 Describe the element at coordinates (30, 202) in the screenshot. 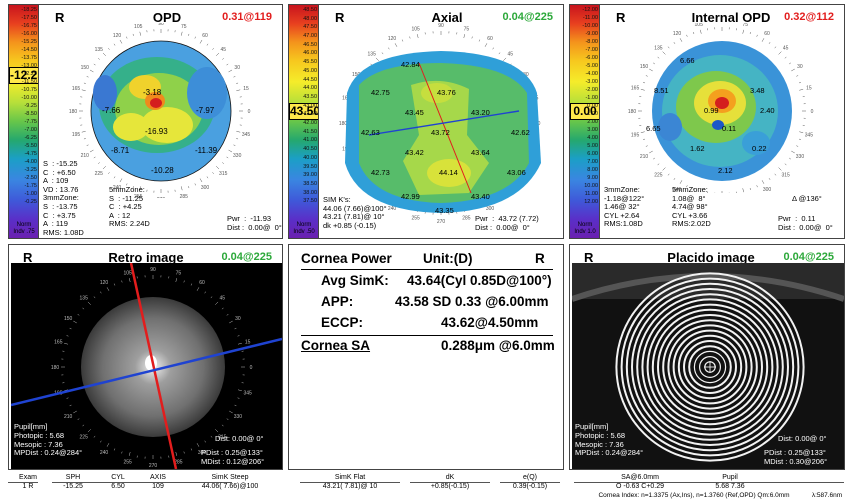

I see `opd-scale-label: -0.25` at that location.